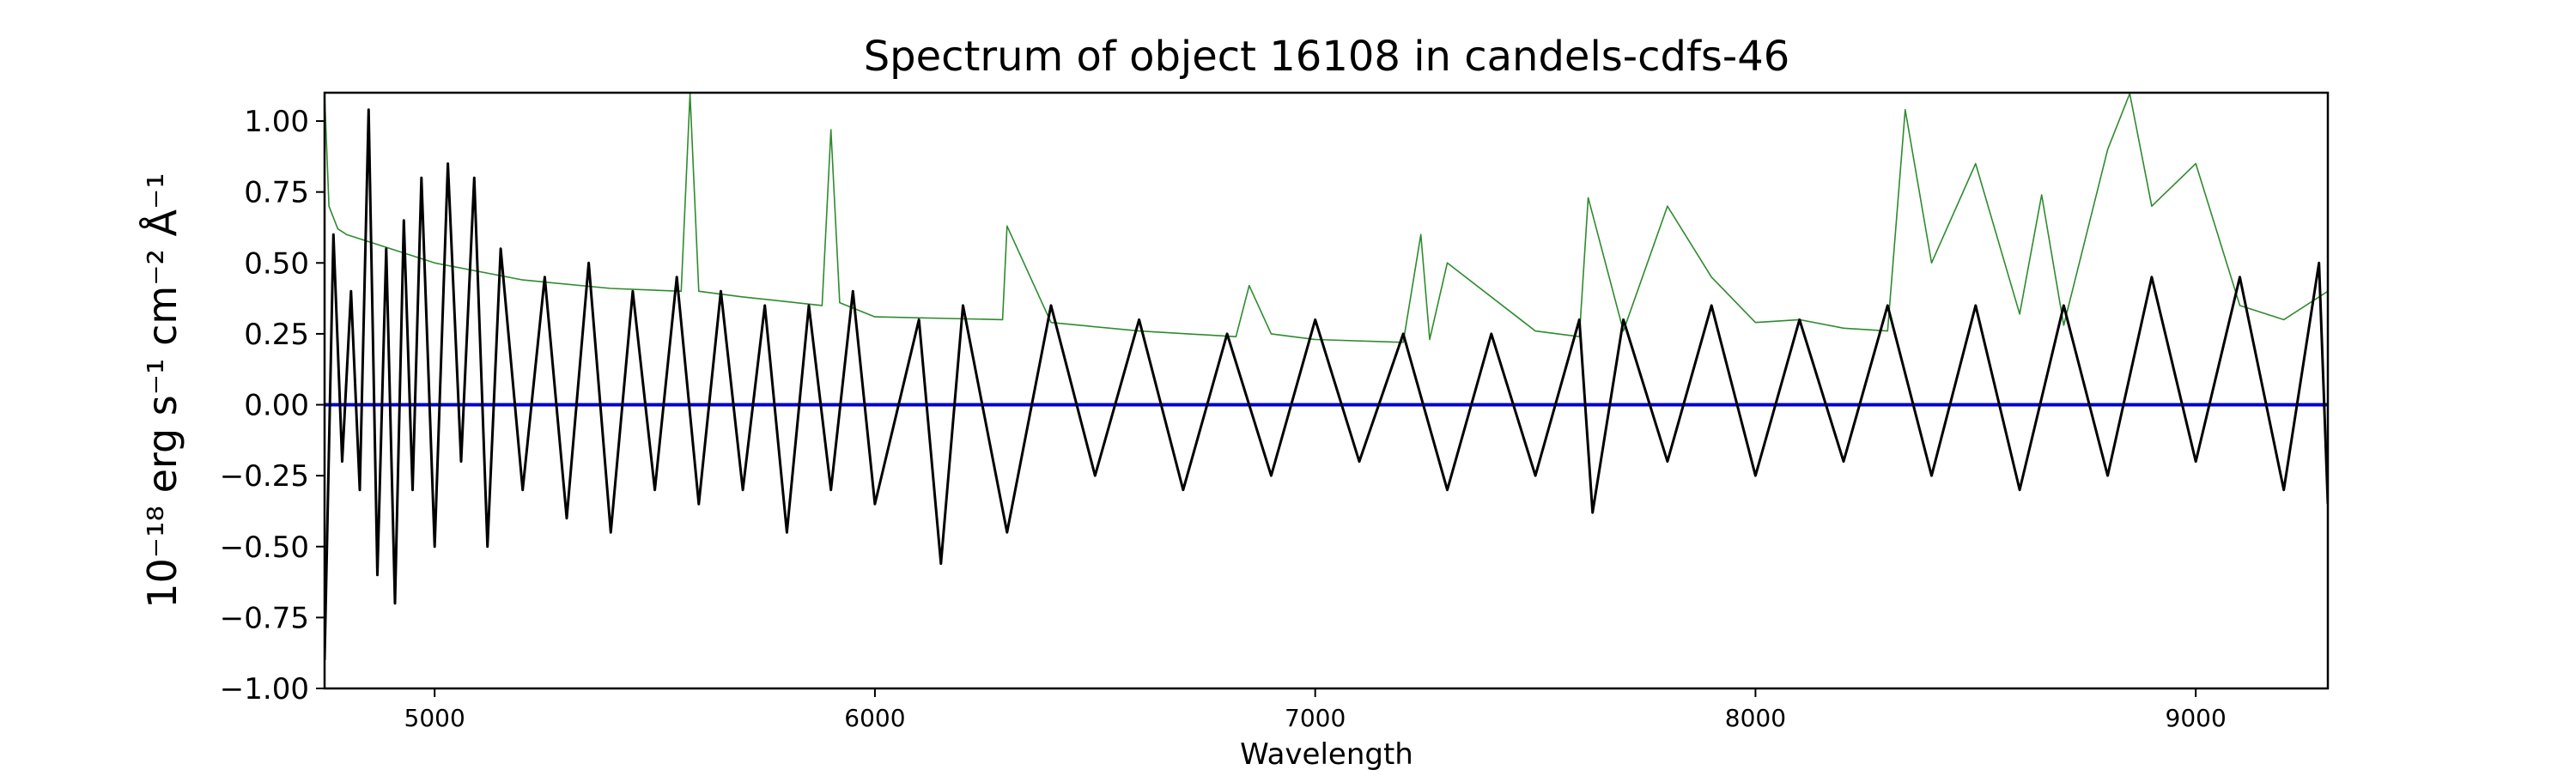 This screenshot has width=2576, height=776. I want to click on y-tick-label: 1.00, so click(276, 122).